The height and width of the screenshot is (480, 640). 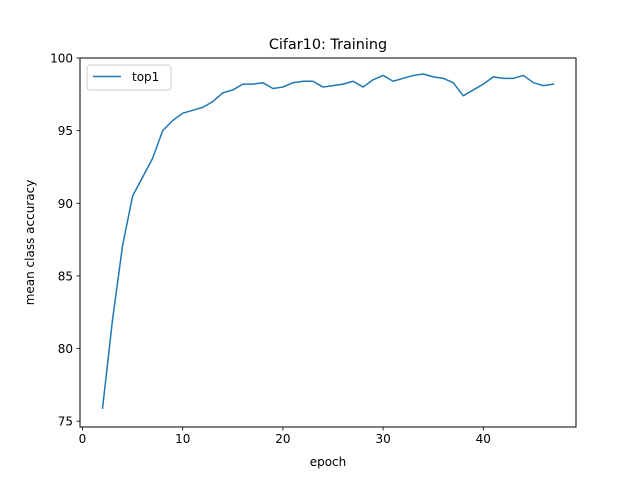 I want to click on y-tick-label: 90, so click(x=65, y=204).